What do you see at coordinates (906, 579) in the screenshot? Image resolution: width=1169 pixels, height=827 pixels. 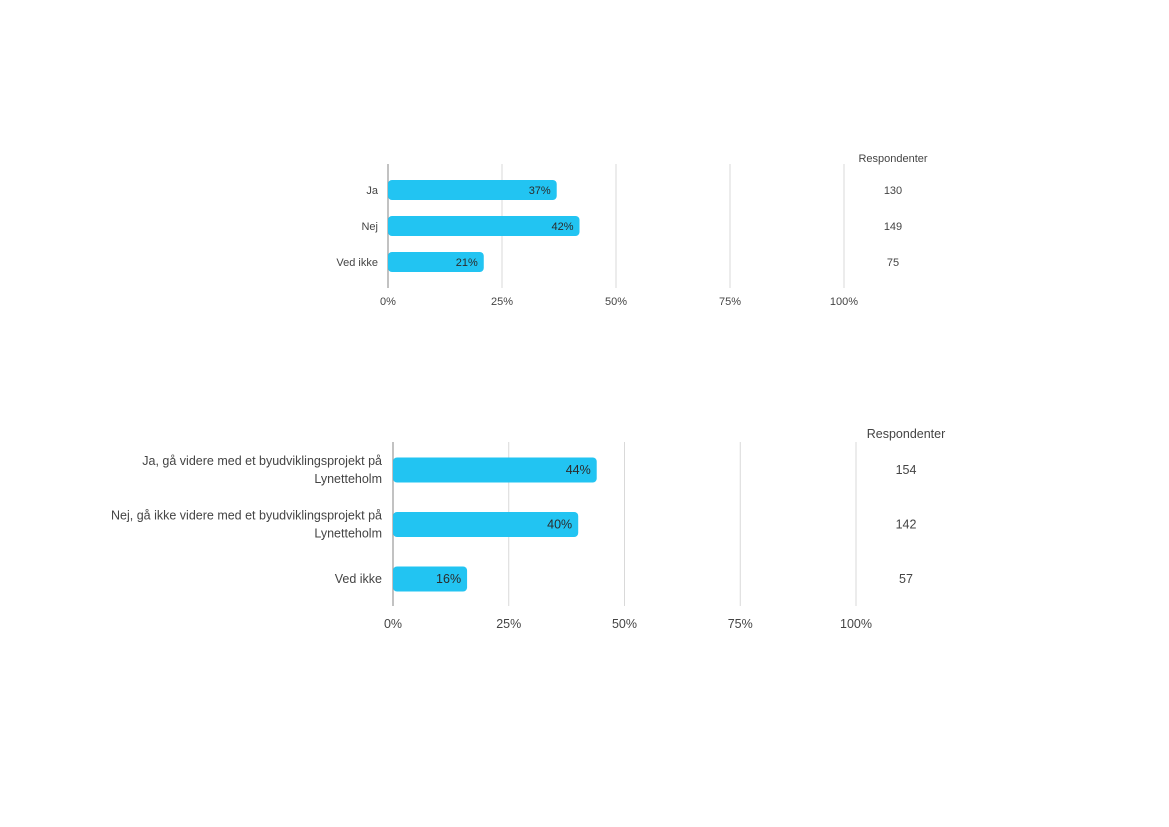 I see `respondents-value: 57` at bounding box center [906, 579].